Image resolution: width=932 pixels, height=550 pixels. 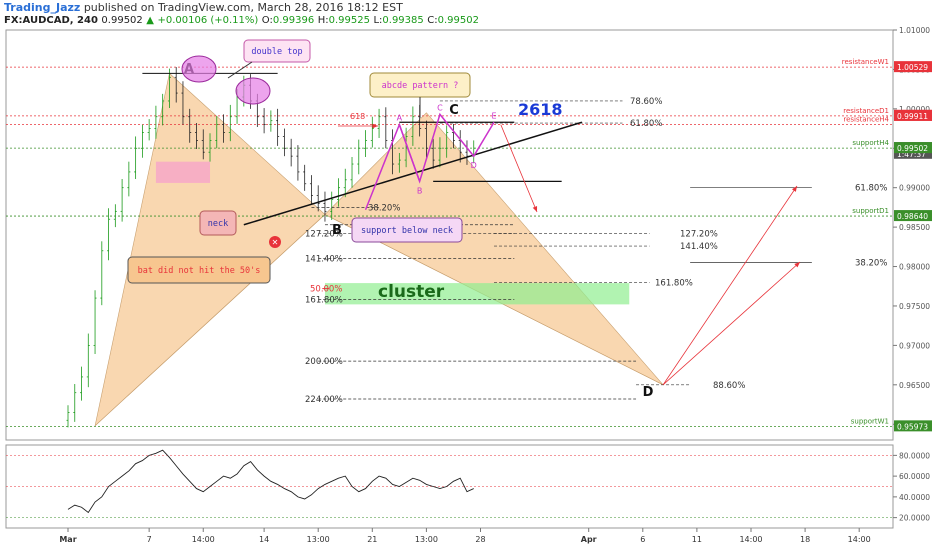 What do you see at coordinates (208, 20) in the screenshot?
I see `price-change: +0.00106 (+0.11%)` at bounding box center [208, 20].